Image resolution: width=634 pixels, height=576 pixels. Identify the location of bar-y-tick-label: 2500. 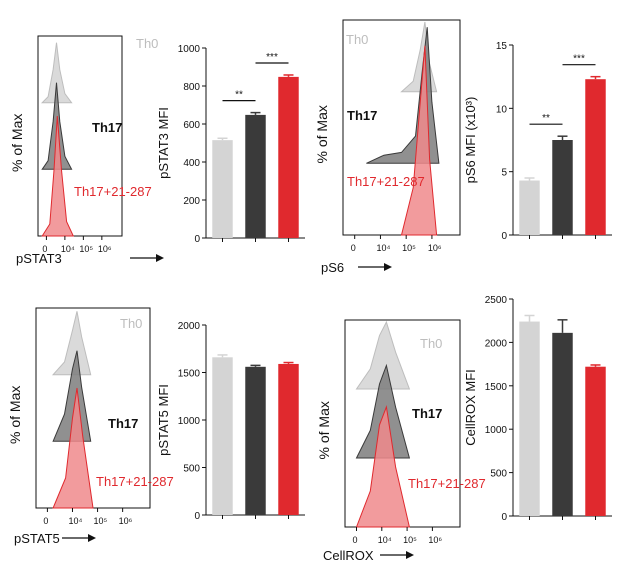
(496, 300).